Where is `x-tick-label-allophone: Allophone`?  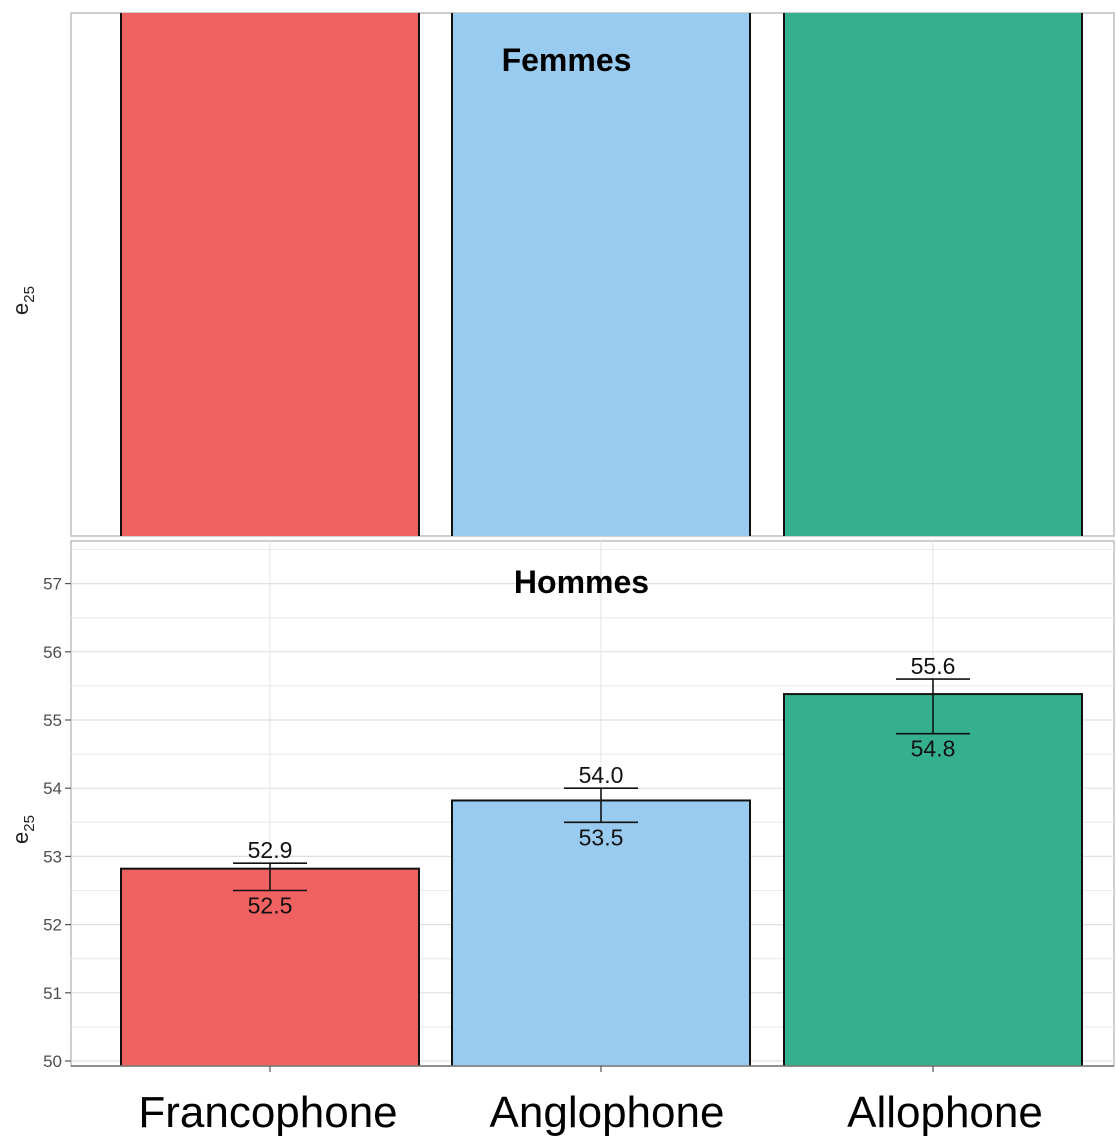 x-tick-label-allophone: Allophone is located at coordinates (945, 1112).